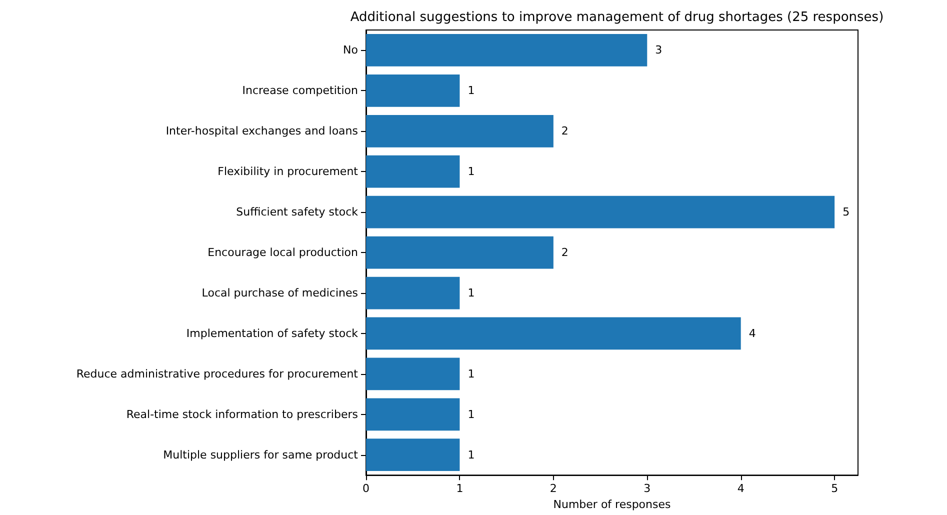 Image resolution: width=947 pixels, height=515 pixels. What do you see at coordinates (262, 131) in the screenshot?
I see `y-tick-label: Inter-hospital exchanges and loans` at bounding box center [262, 131].